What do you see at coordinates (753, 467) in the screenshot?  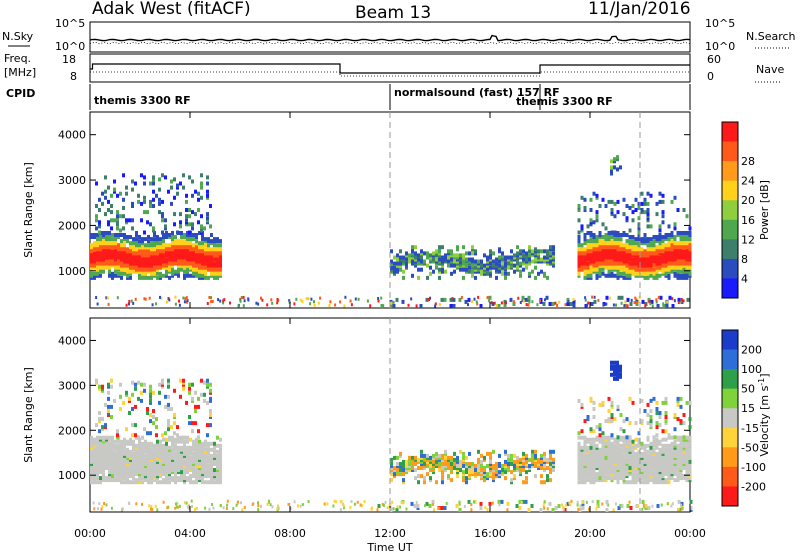 I see `colorbar-tick-label: -100` at bounding box center [753, 467].